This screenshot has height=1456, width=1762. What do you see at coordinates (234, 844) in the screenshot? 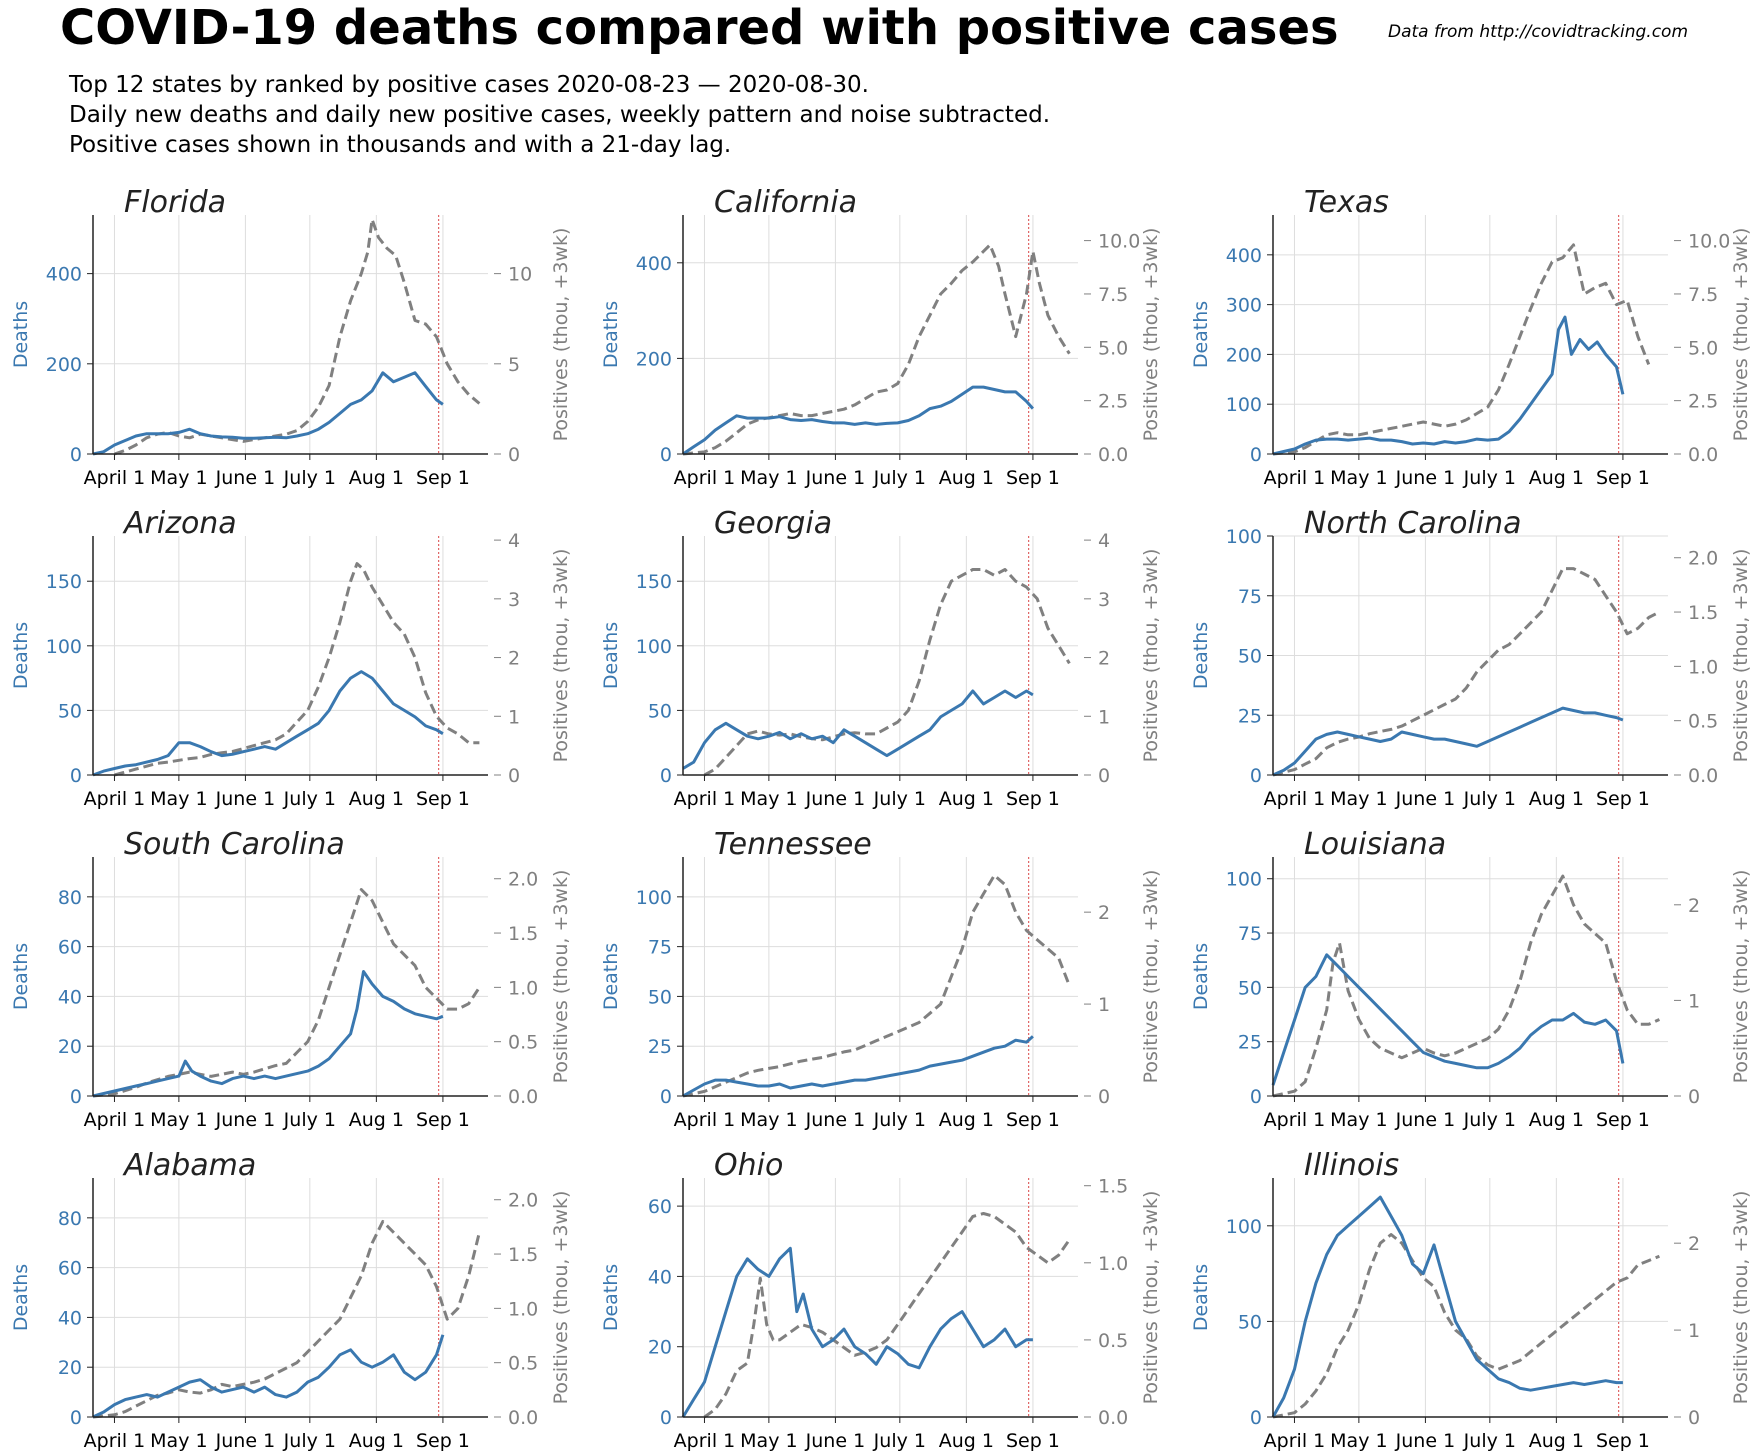
I see `state-title: South Carolina` at bounding box center [234, 844].